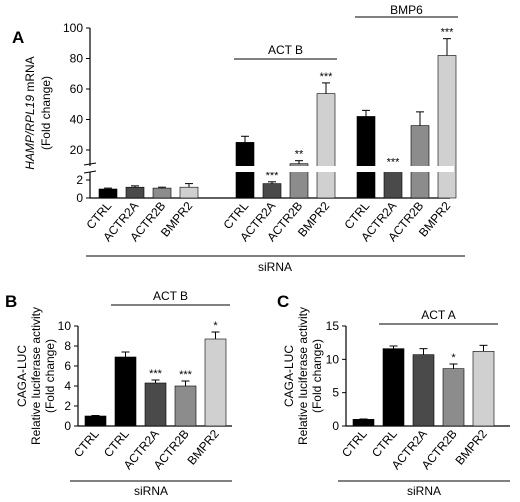 Image resolution: width=520 pixels, height=502 pixels. Describe the element at coordinates (65, 326) in the screenshot. I see `panel-b-ytick-label: 10` at that location.